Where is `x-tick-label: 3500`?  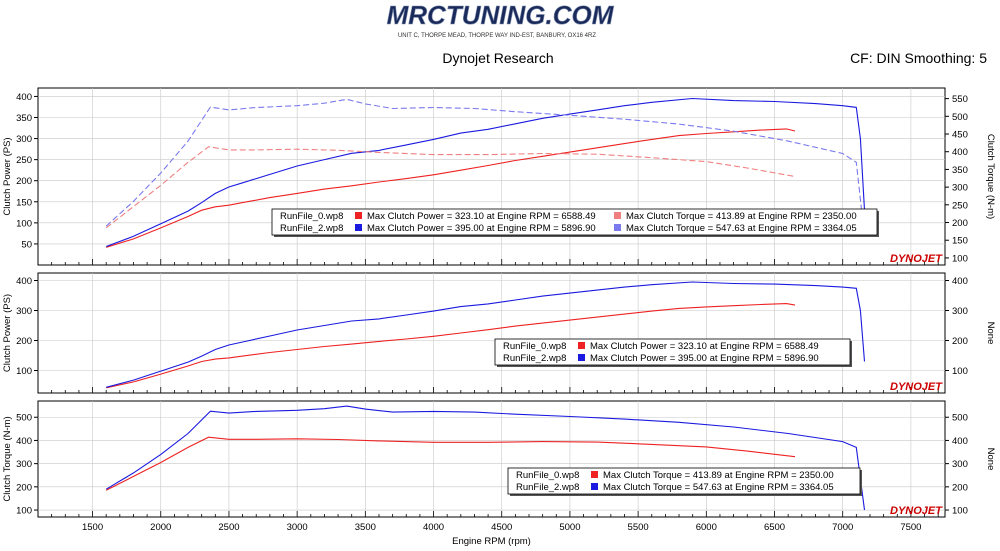
x-tick-label: 3500 is located at coordinates (365, 527).